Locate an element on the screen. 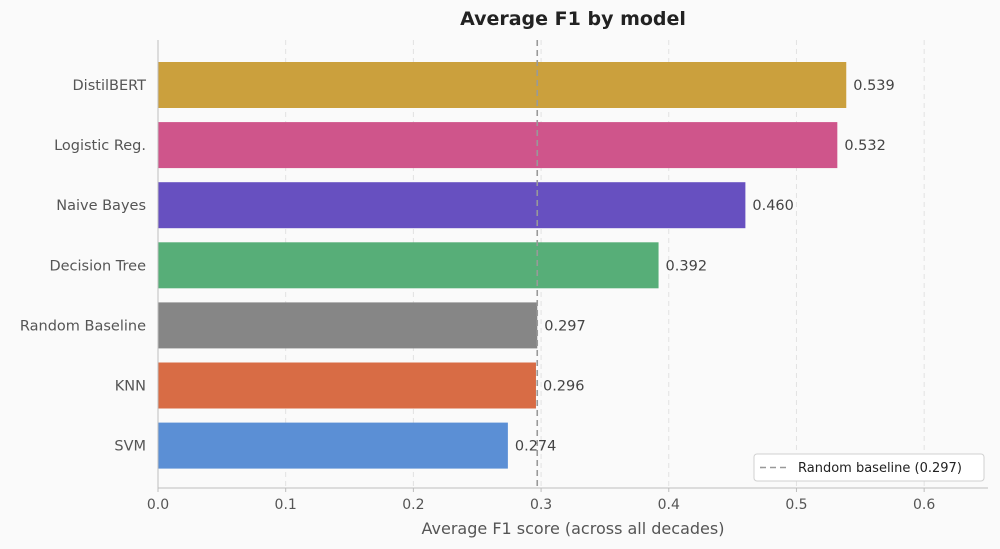 The height and width of the screenshot is (549, 1000). category-label: Logistic Reg. is located at coordinates (100, 146).